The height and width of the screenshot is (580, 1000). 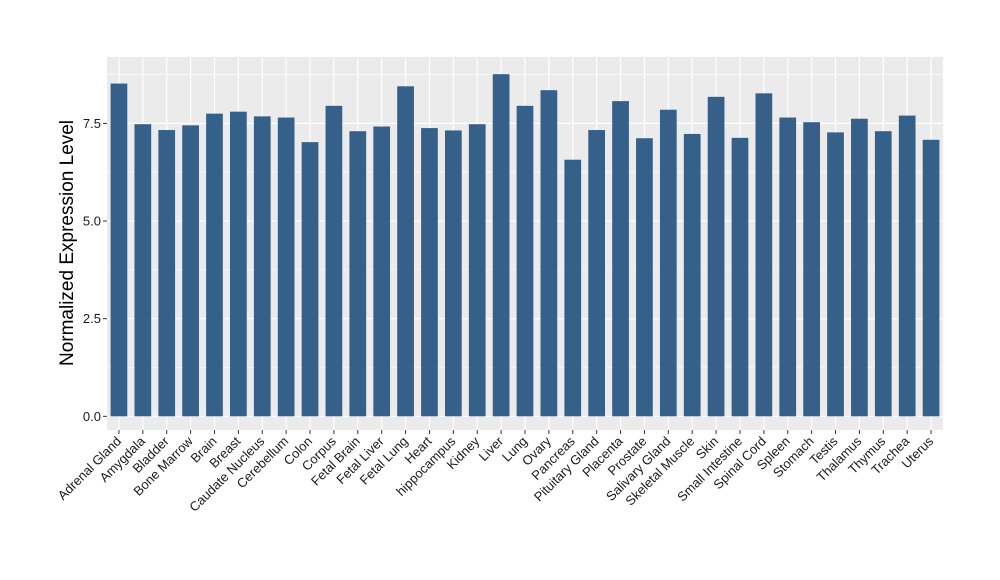 I want to click on x-tick-label: Liver, so click(x=491, y=448).